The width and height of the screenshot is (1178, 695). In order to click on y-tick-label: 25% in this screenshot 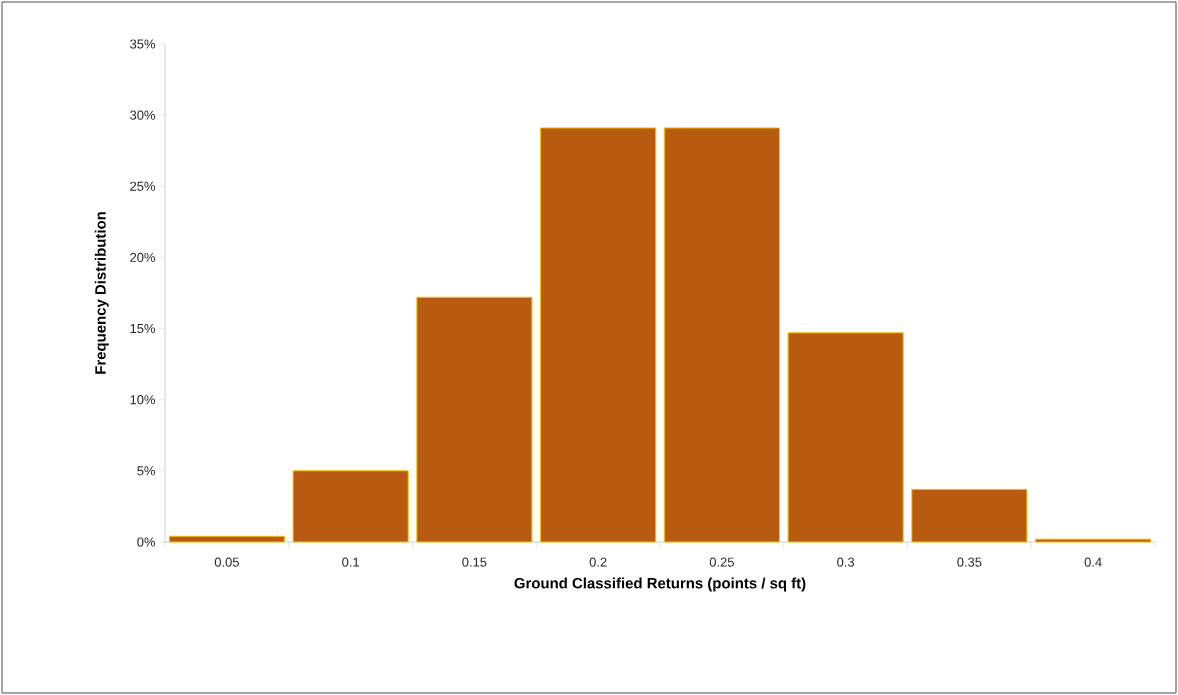, I will do `click(143, 186)`.